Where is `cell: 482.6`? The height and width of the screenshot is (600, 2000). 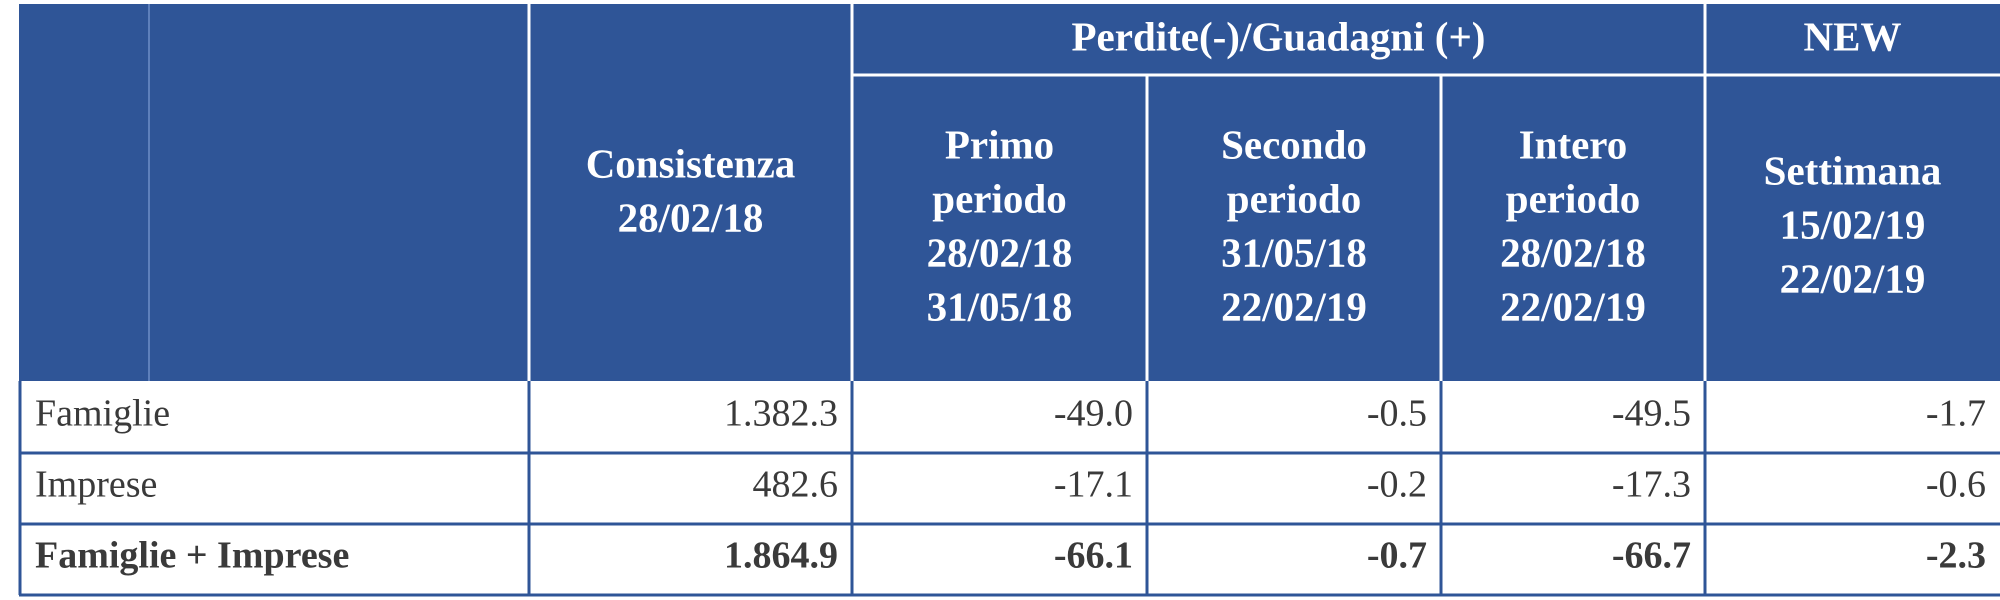
cell: 482.6 is located at coordinates (796, 485).